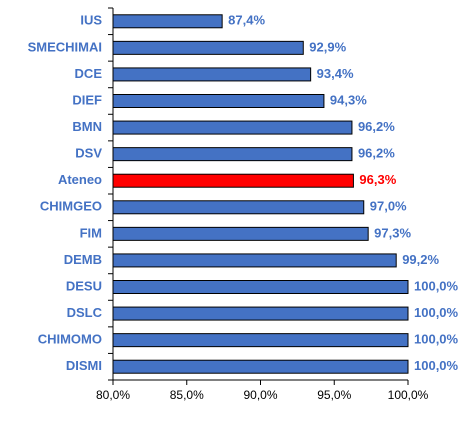  What do you see at coordinates (80, 179) in the screenshot?
I see `category-label: Ateneo` at bounding box center [80, 179].